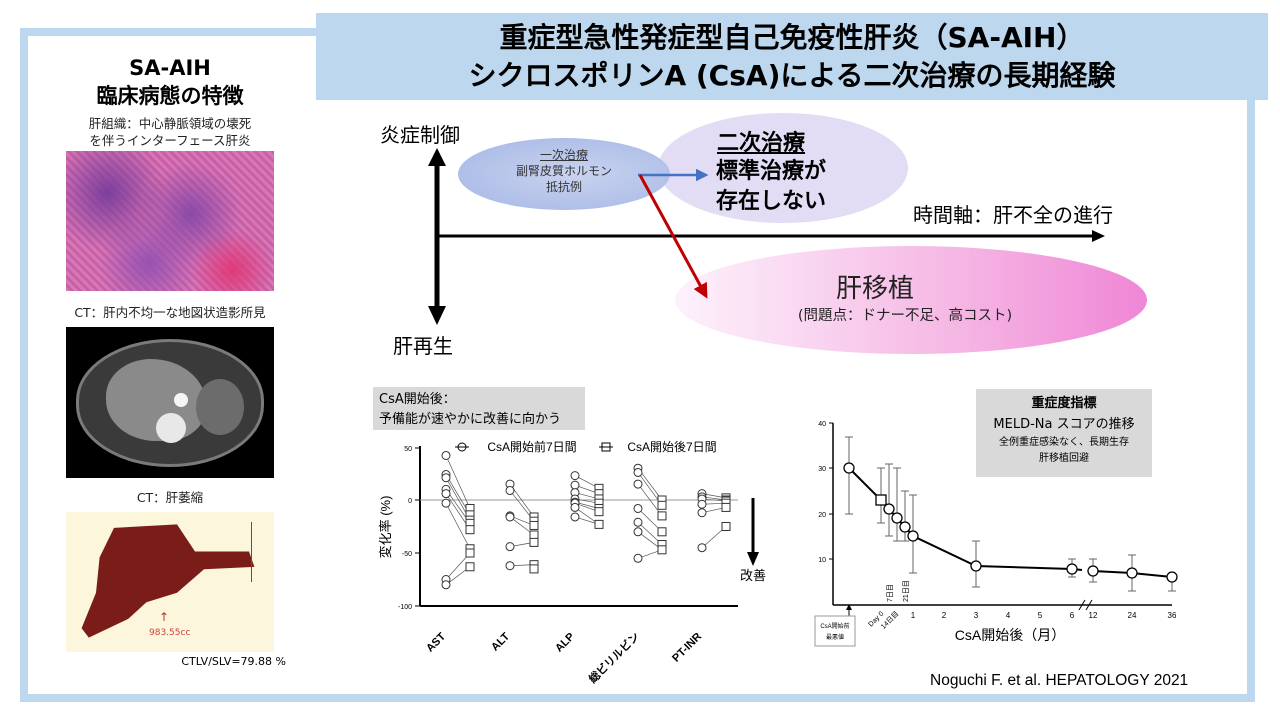 The width and height of the screenshot is (1280, 720). What do you see at coordinates (874, 289) in the screenshot?
I see `transplant-title: 肝移植` at bounding box center [874, 289].